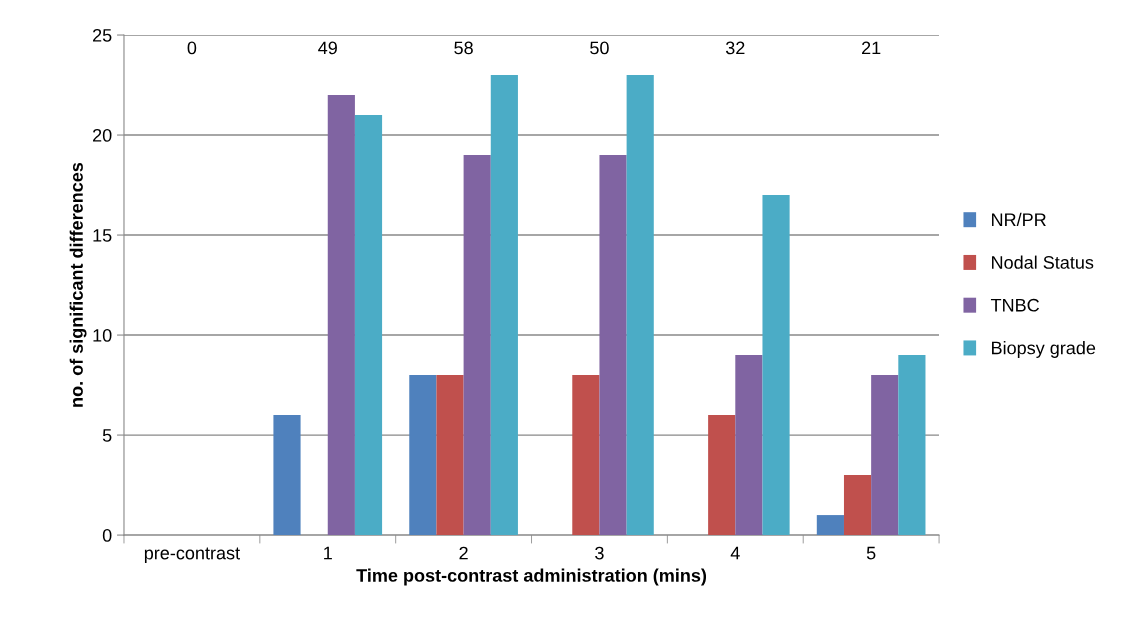  Describe the element at coordinates (192, 48) in the screenshot. I see `annotation: 0` at that location.